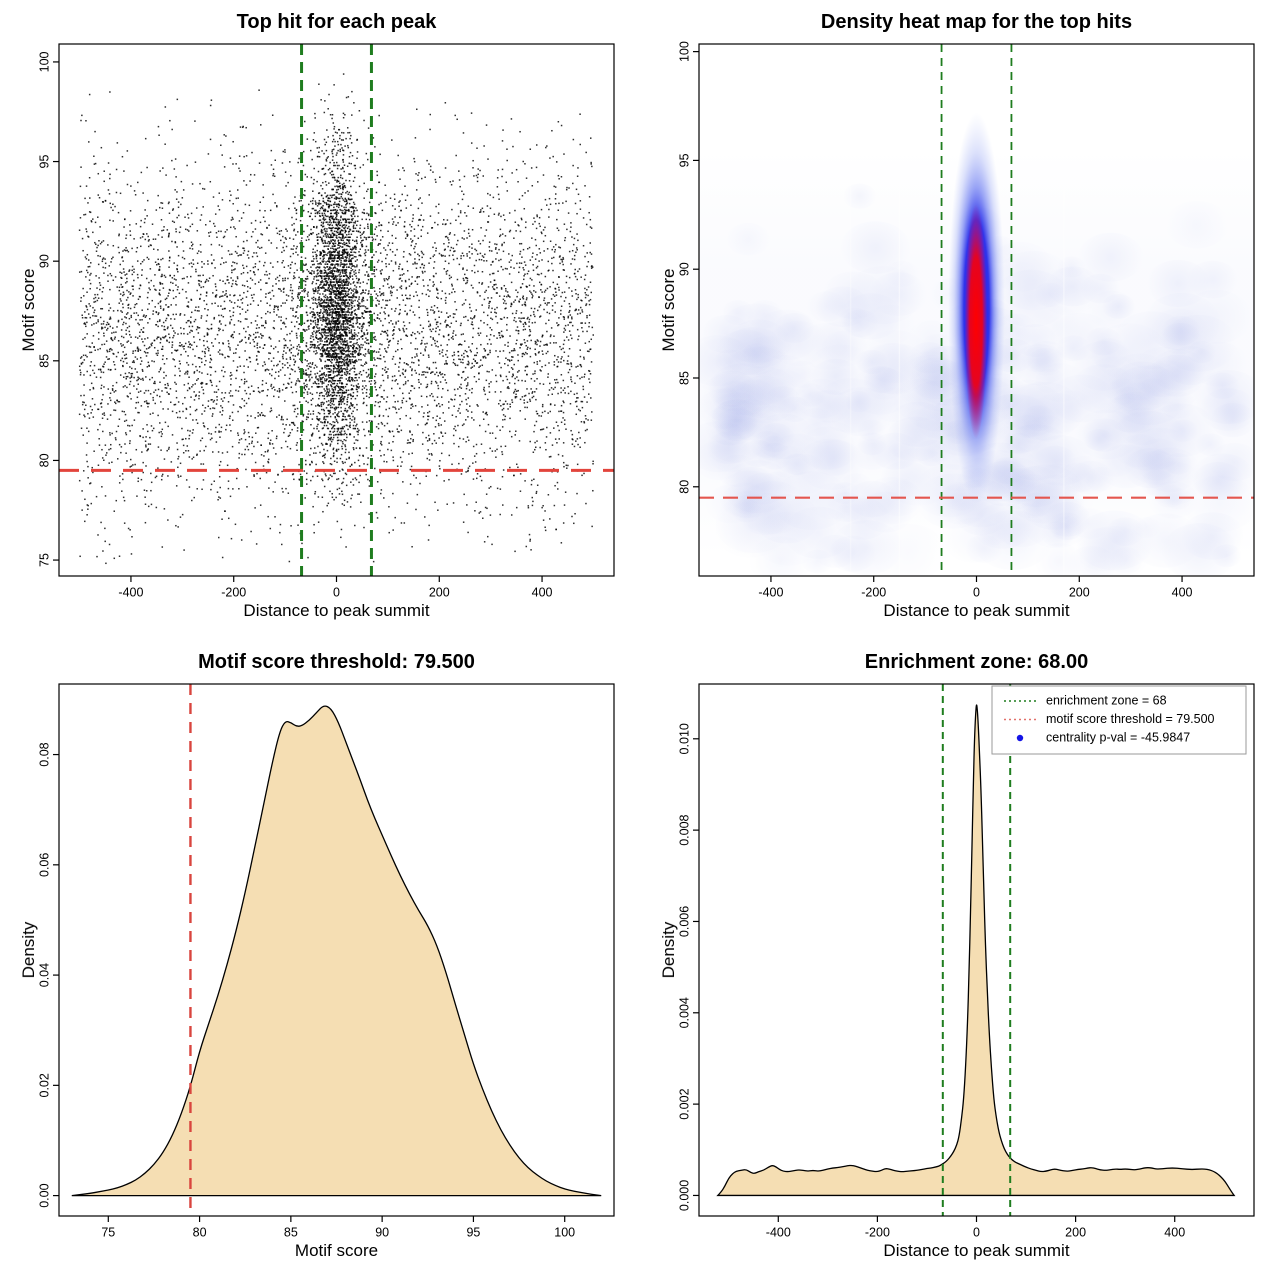 The width and height of the screenshot is (1280, 1280). I want to click on chart-title: Enrichment zone: 68.00, so click(976, 662).